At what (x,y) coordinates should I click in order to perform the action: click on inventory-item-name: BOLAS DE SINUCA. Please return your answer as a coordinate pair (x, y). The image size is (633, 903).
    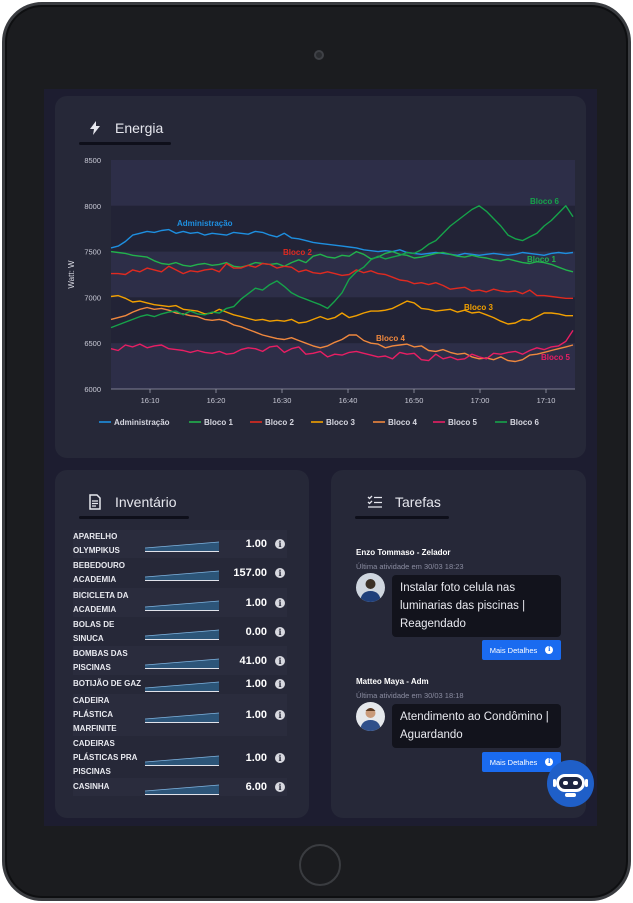
    Looking at the image, I should click on (94, 631).